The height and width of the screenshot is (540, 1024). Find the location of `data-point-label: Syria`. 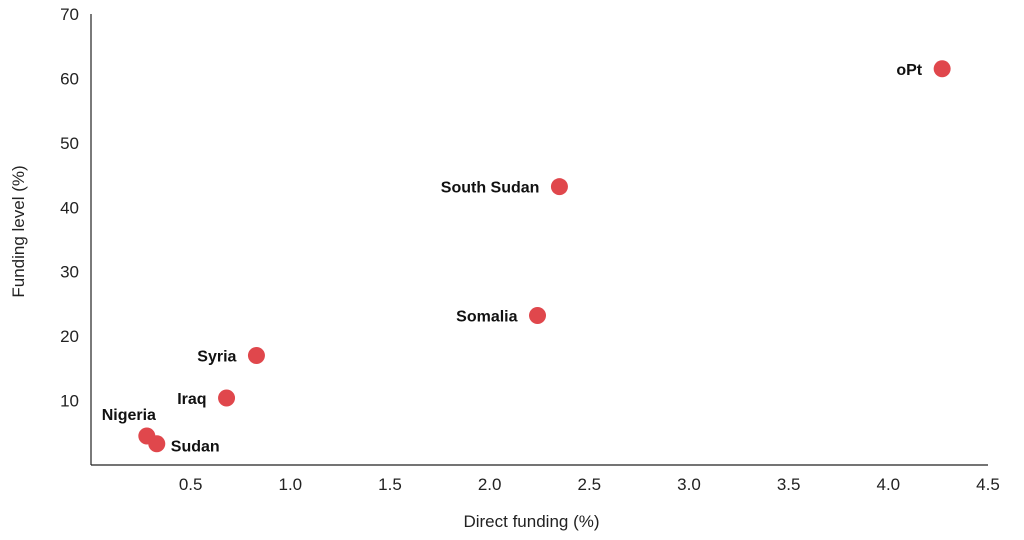

data-point-label: Syria is located at coordinates (216, 356).